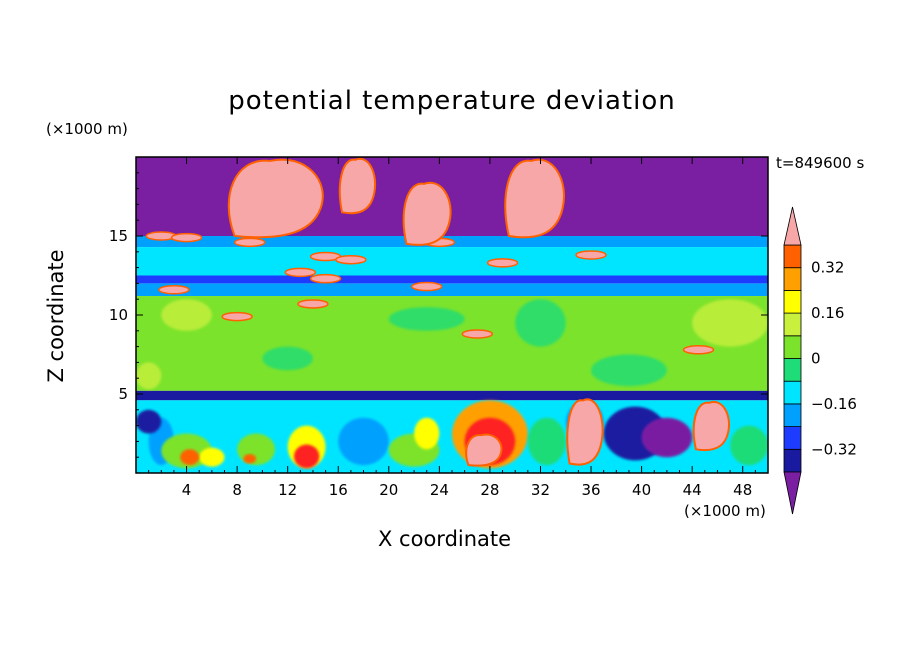 The height and width of the screenshot is (654, 904). Describe the element at coordinates (87, 129) in the screenshot. I see `y-unit-label: (×1000 m)` at that location.